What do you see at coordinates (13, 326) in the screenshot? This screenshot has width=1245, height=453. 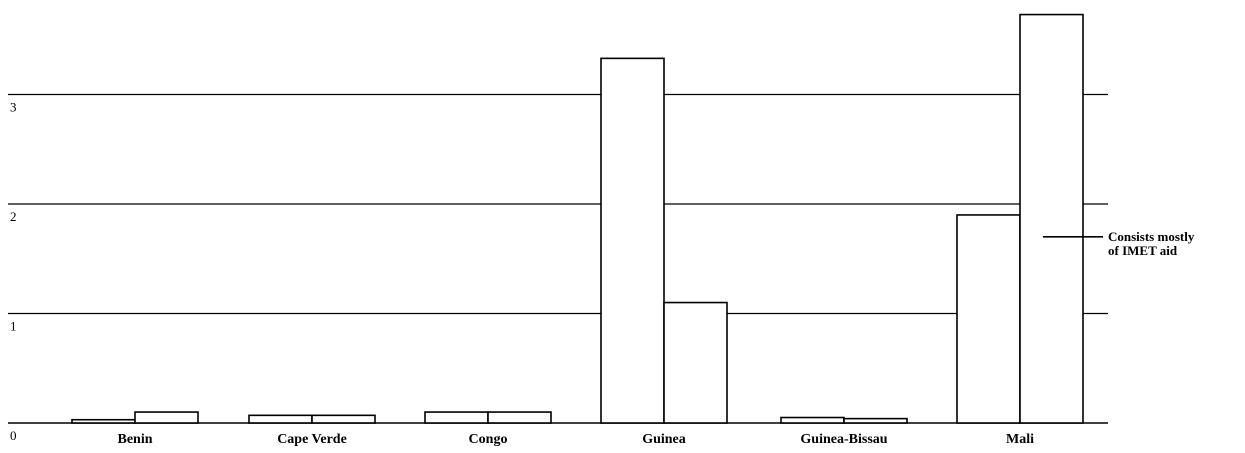 I see `y-tick-label-1: 1` at bounding box center [13, 326].